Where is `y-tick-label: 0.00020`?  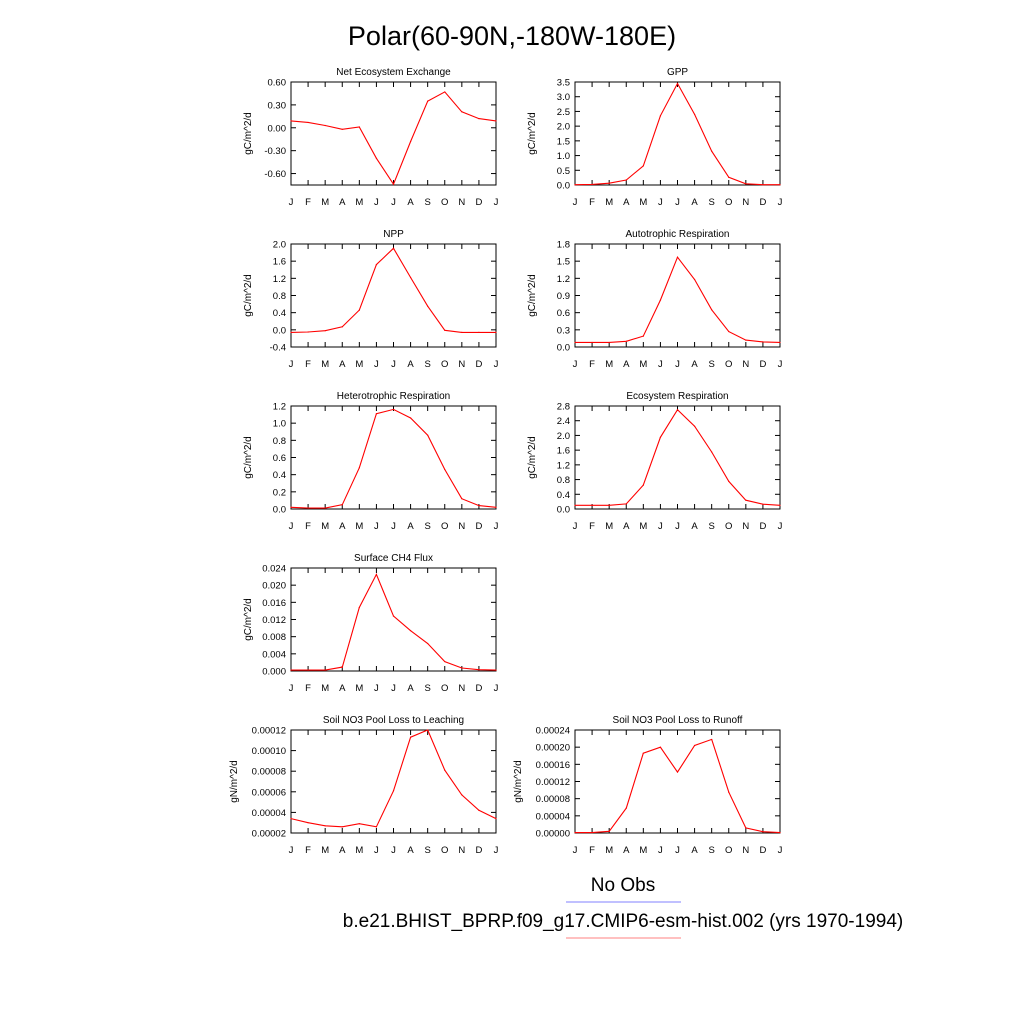 y-tick-label: 0.00020 is located at coordinates (553, 748).